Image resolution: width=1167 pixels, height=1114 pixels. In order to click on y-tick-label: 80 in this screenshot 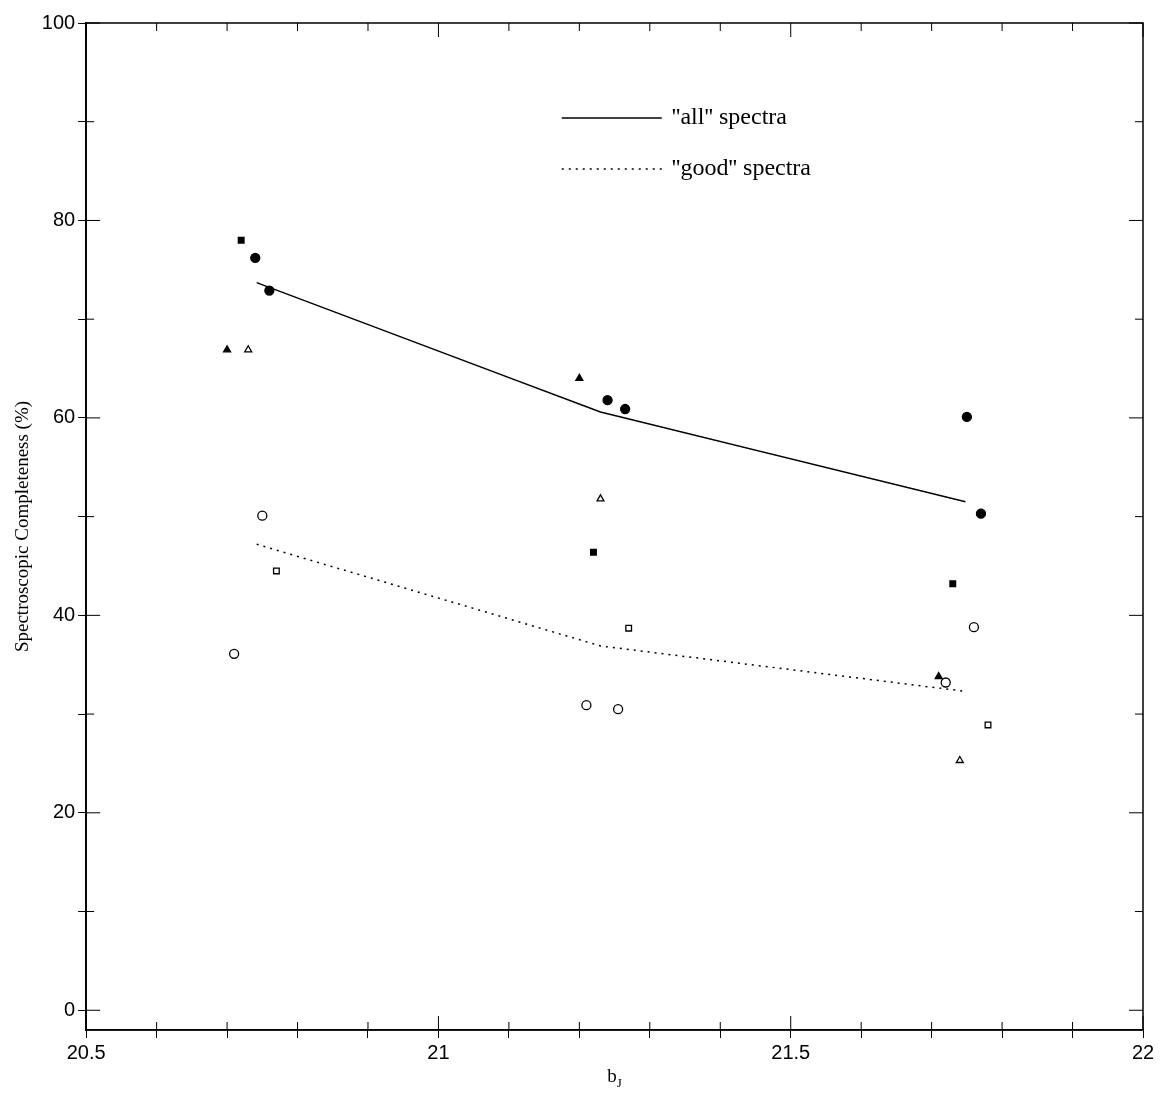, I will do `click(64, 218)`.